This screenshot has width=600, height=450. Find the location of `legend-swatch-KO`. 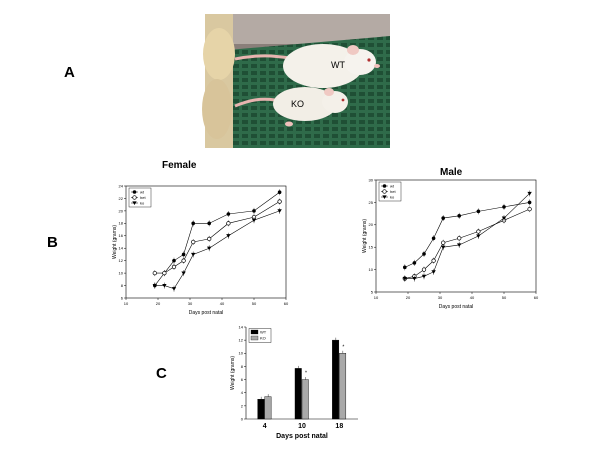

legend-swatch-KO is located at coordinates (254, 338).